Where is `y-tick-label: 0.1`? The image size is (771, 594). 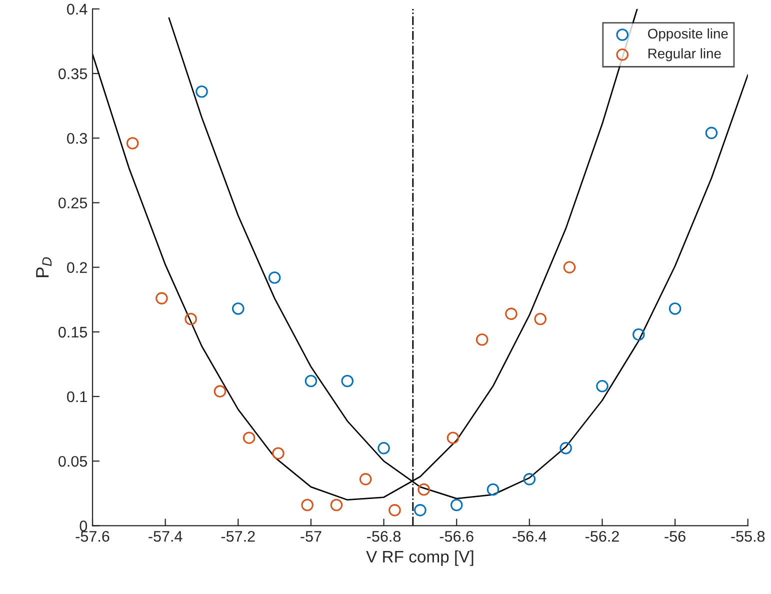 y-tick-label: 0.1 is located at coordinates (77, 396).